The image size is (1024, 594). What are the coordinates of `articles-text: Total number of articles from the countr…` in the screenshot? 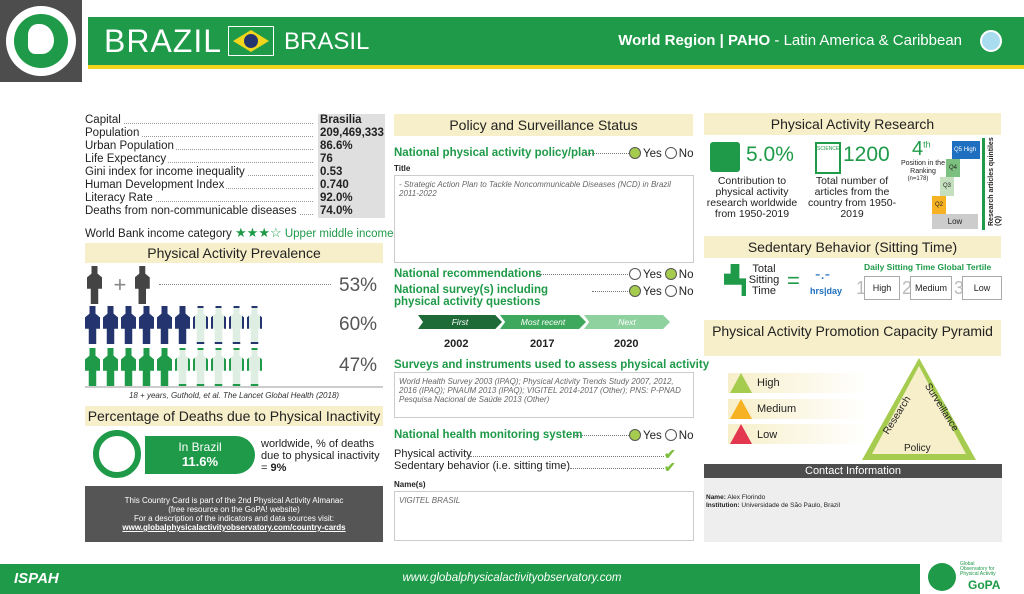 It's located at (852, 197).